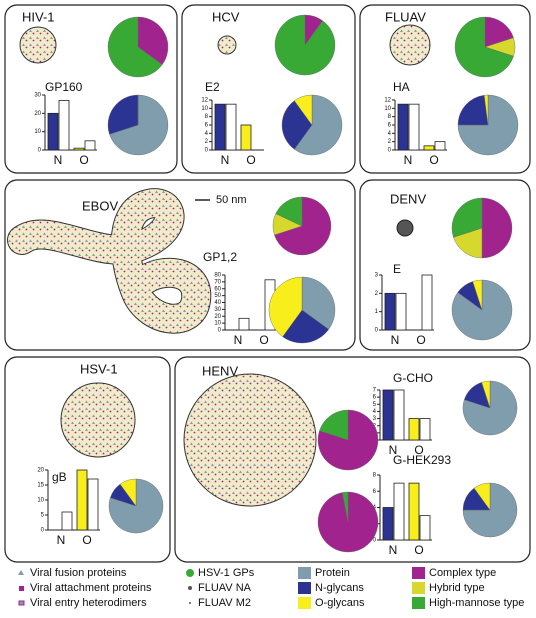  Describe the element at coordinates (91, 588) in the screenshot. I see `legend-label: Viral attachment proteins` at that location.